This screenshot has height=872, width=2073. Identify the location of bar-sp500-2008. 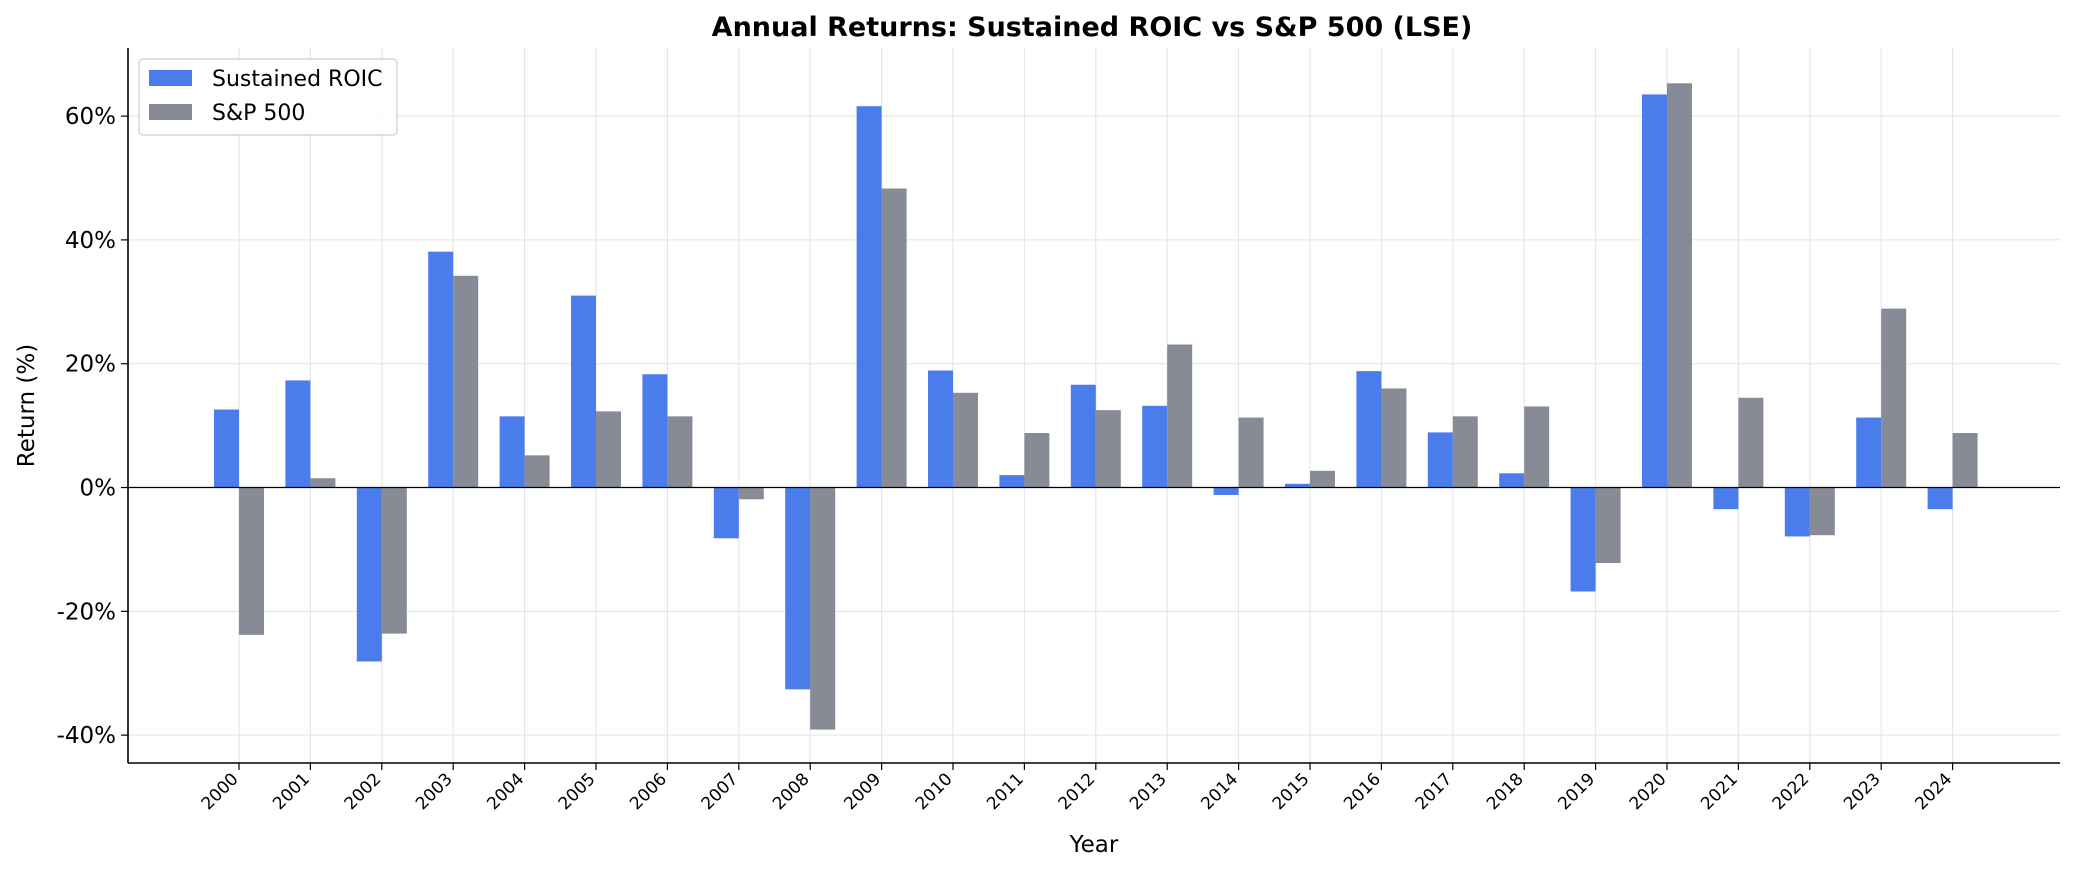
(823, 608).